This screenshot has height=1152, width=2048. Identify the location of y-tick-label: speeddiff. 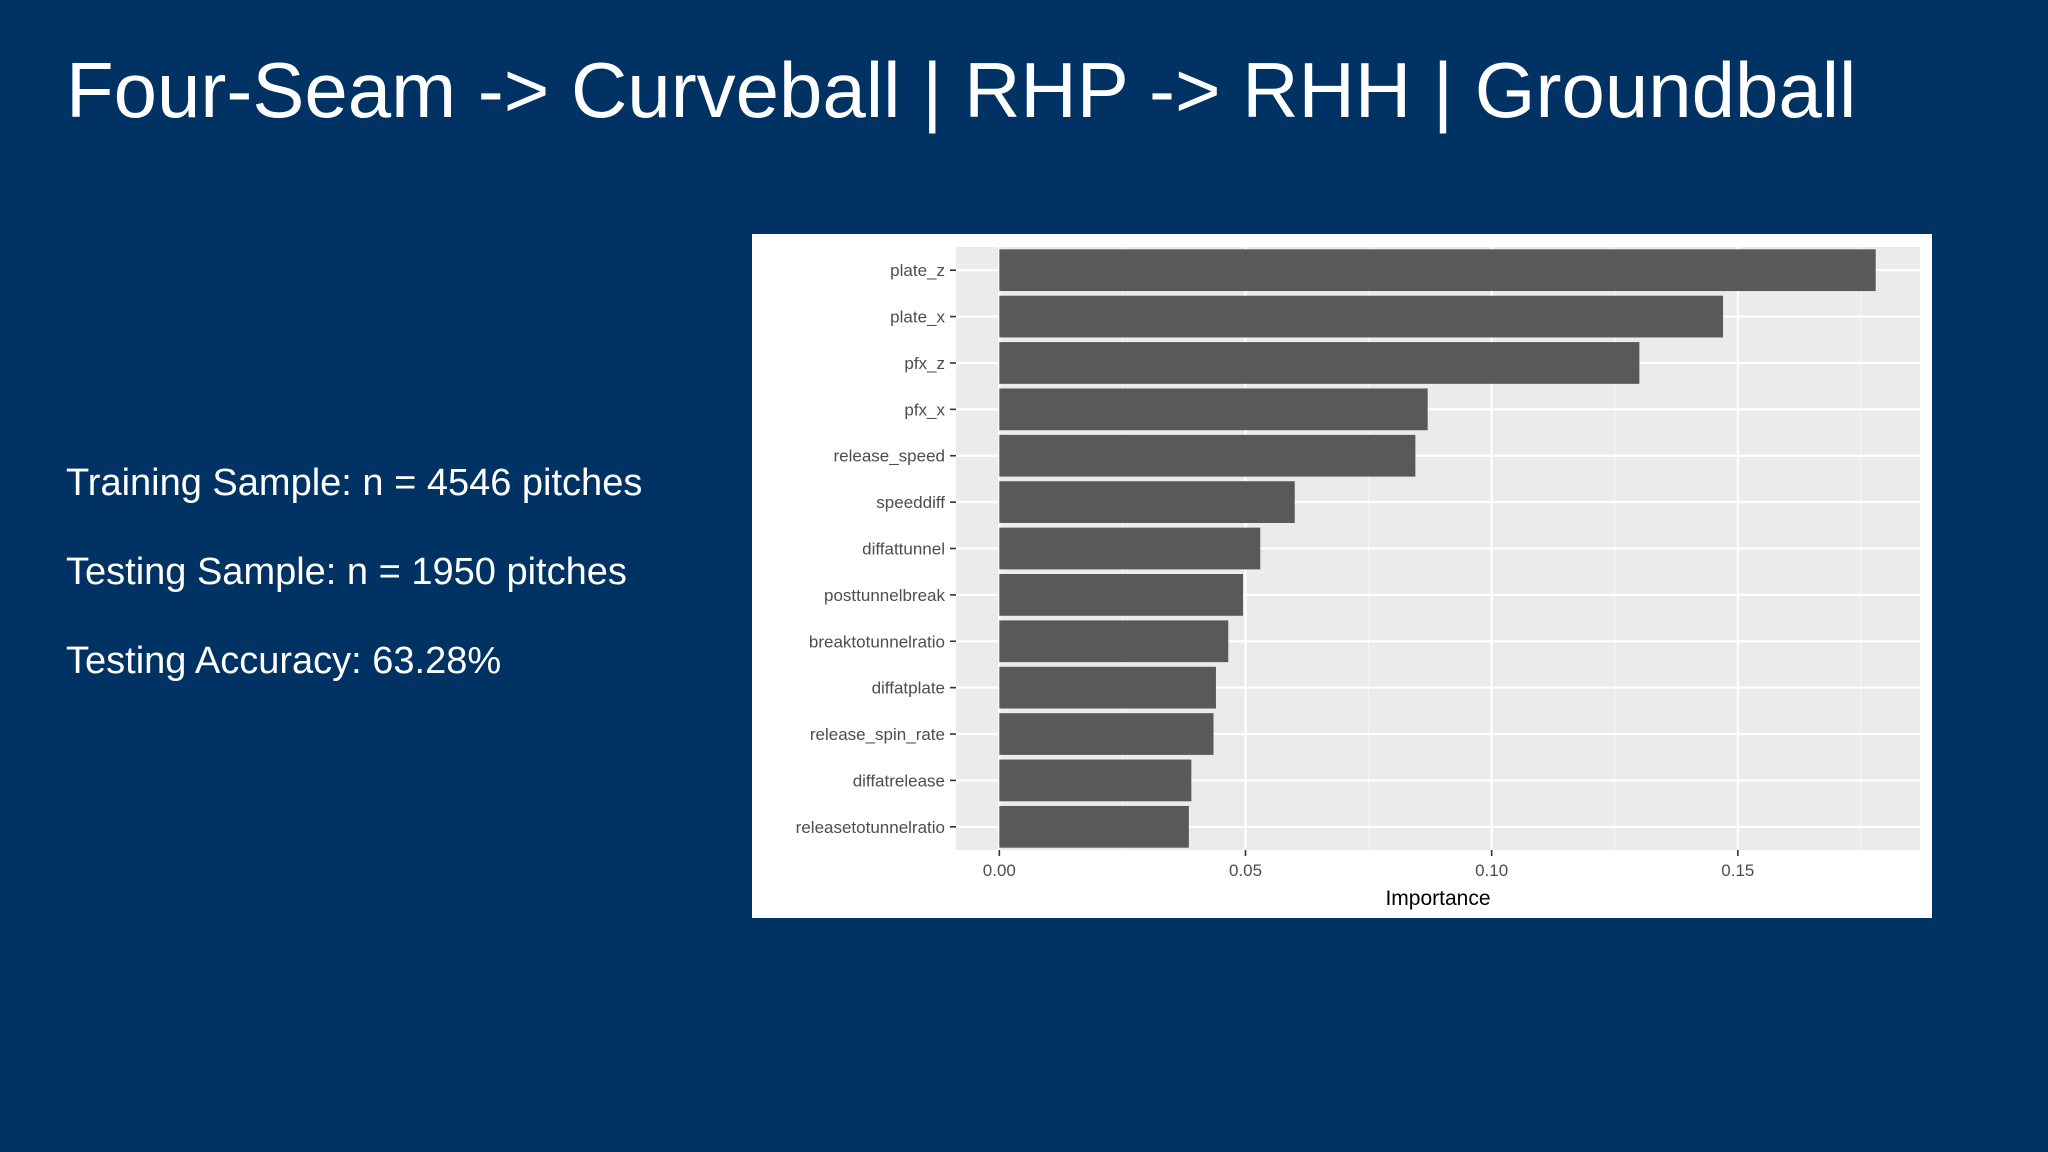
(910, 502).